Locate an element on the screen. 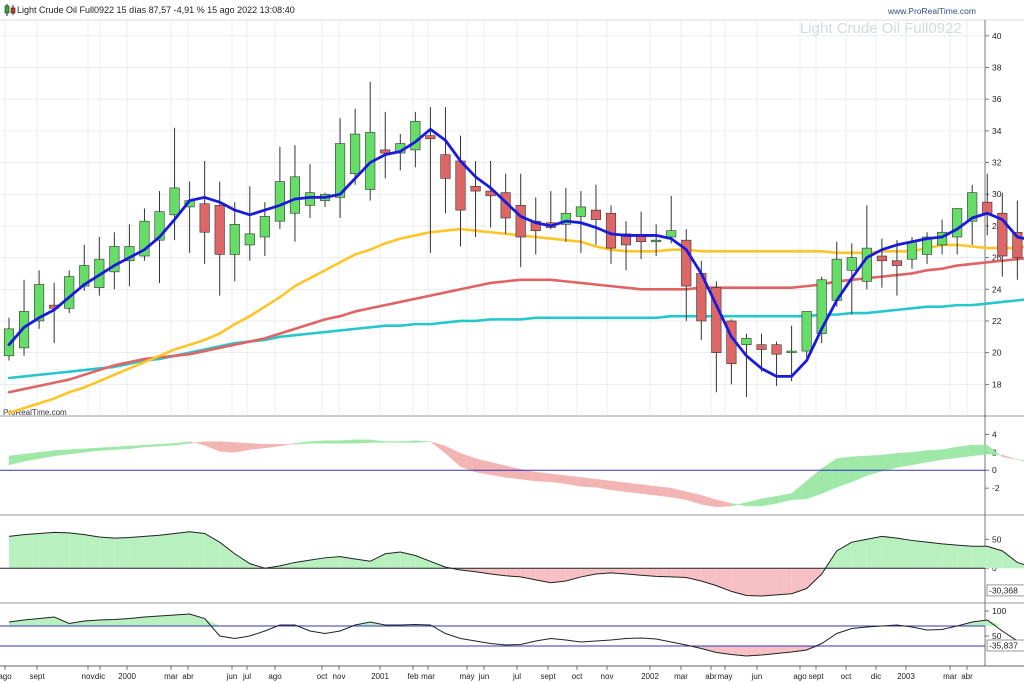 The image size is (1024, 683). y-tick-label: 0 is located at coordinates (994, 470).